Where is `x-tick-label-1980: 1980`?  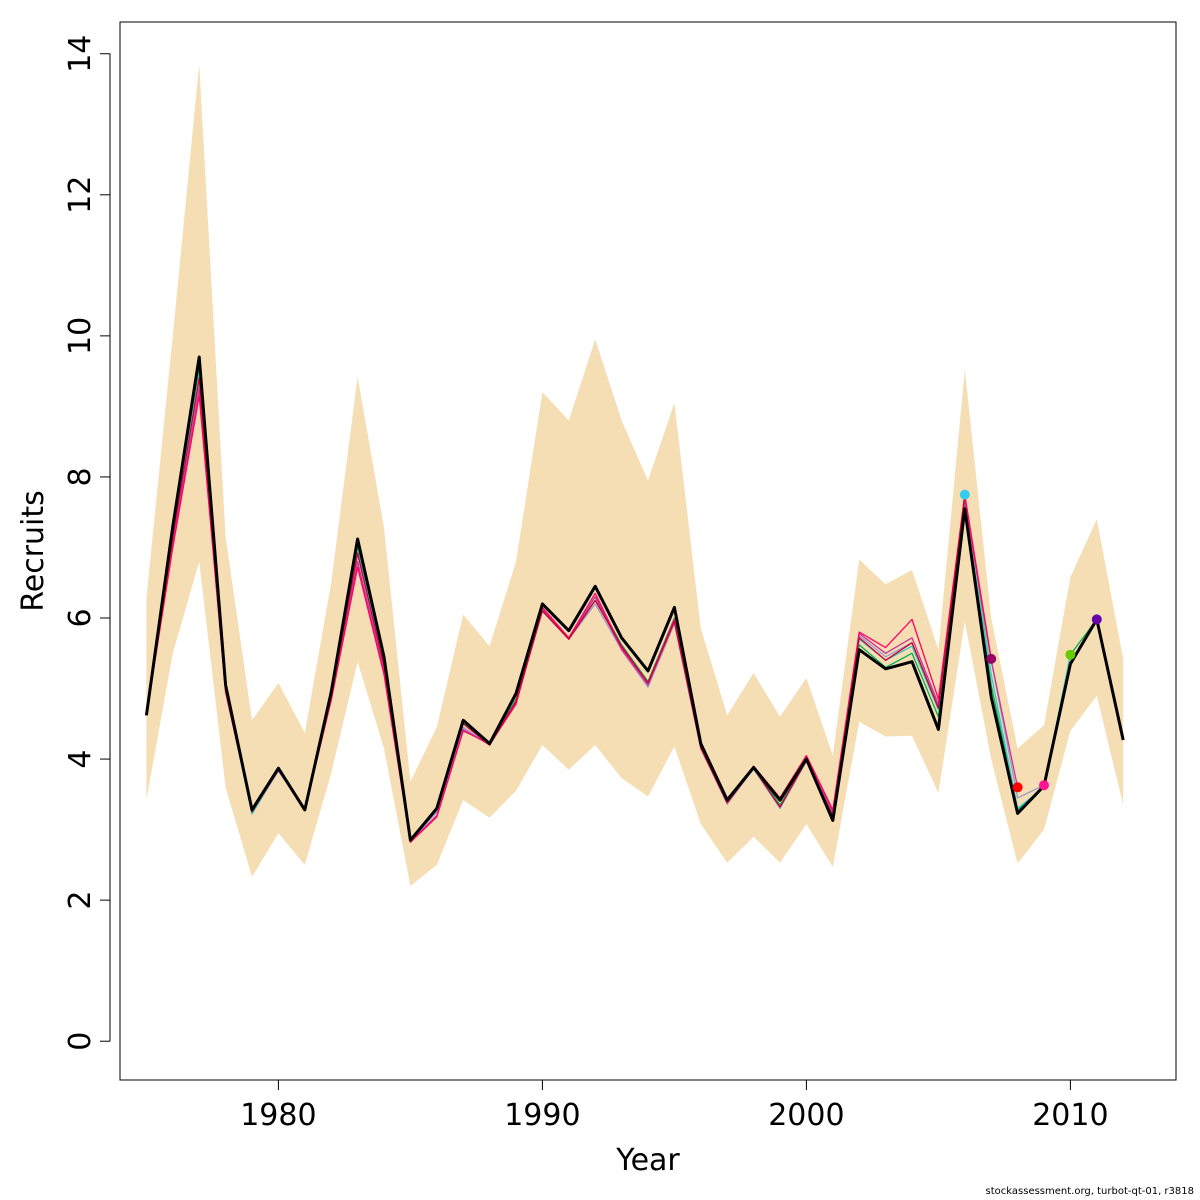 x-tick-label-1980: 1980 is located at coordinates (278, 1115).